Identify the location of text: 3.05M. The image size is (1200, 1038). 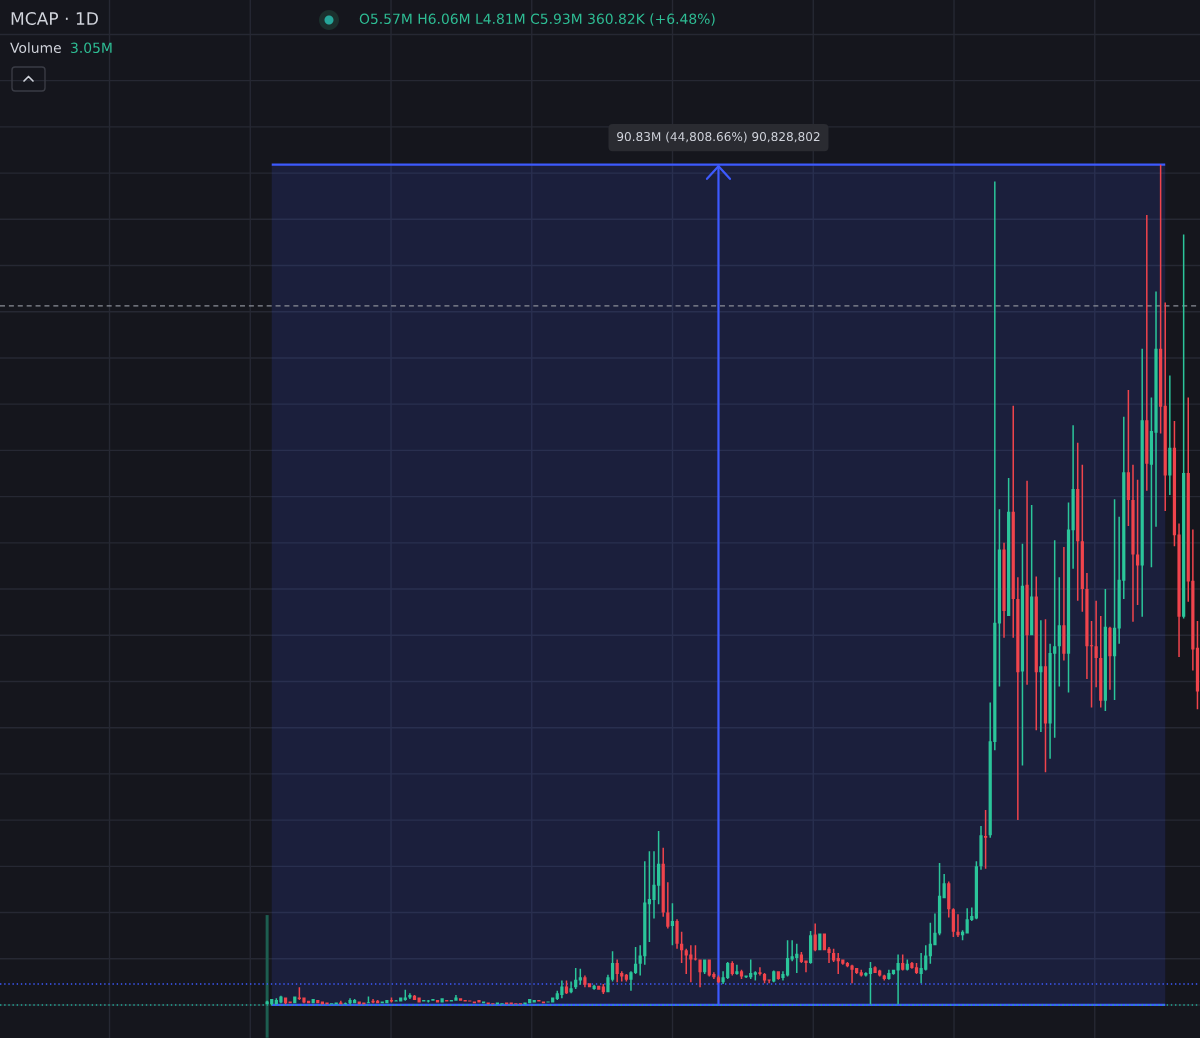
(91, 48).